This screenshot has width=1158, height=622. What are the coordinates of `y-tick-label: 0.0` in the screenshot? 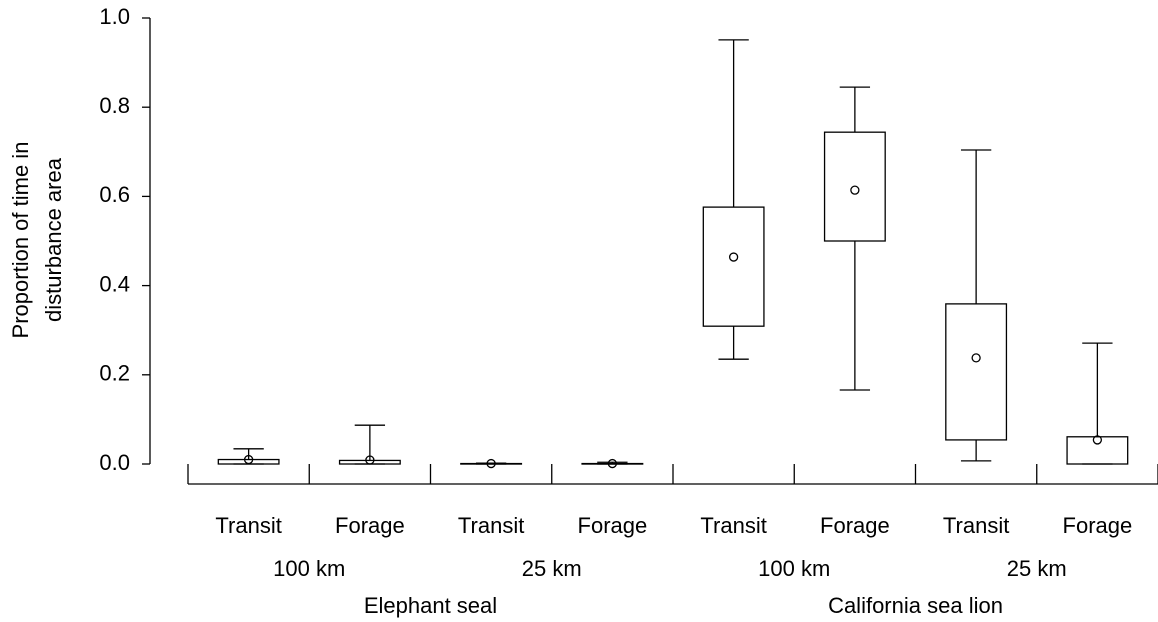 It's located at (114, 462).